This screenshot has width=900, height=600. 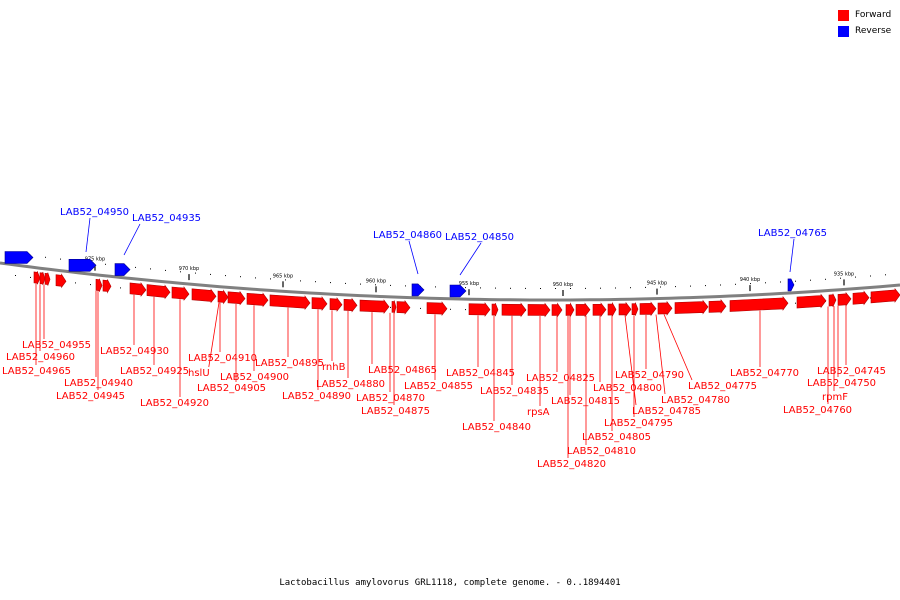 What do you see at coordinates (199, 373) in the screenshot?
I see `forward-gene-label: hslU` at bounding box center [199, 373].